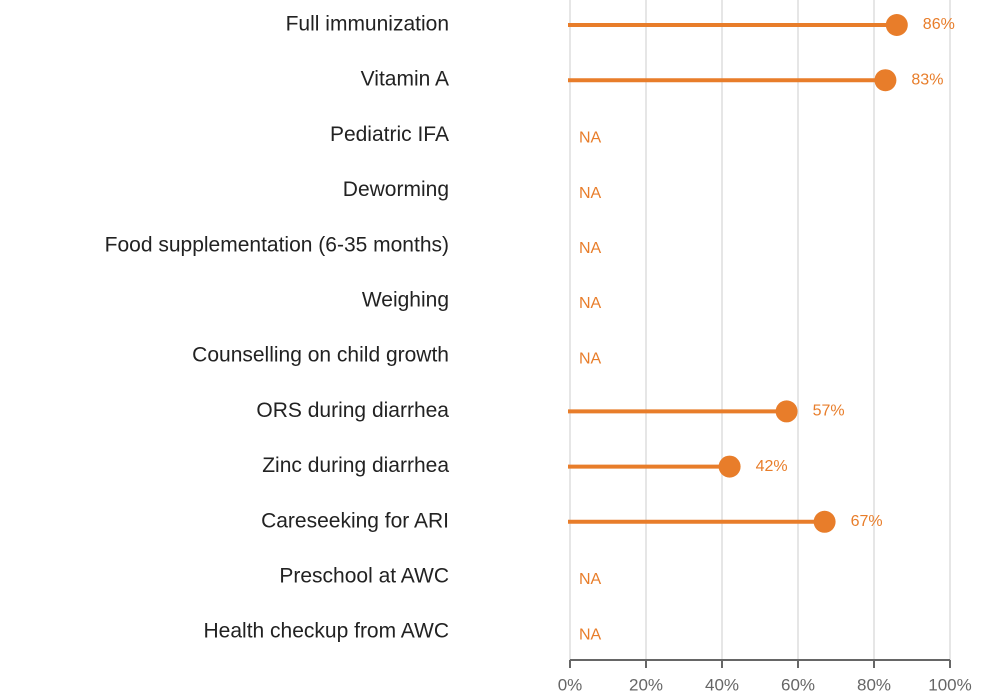  What do you see at coordinates (405, 79) in the screenshot?
I see `category-label: Vitamin A` at bounding box center [405, 79].